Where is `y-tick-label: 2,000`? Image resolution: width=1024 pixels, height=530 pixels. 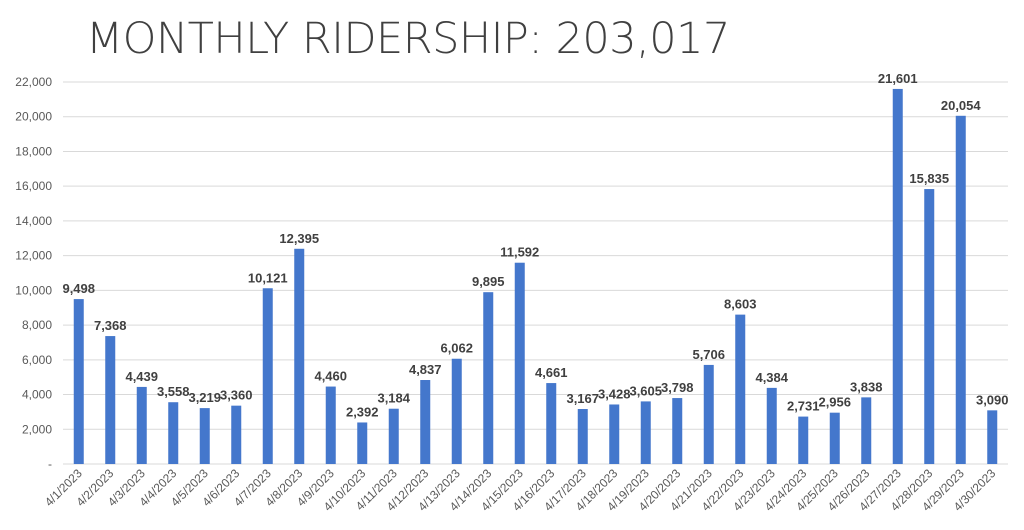
y-tick-label: 2,000 is located at coordinates (37, 429).